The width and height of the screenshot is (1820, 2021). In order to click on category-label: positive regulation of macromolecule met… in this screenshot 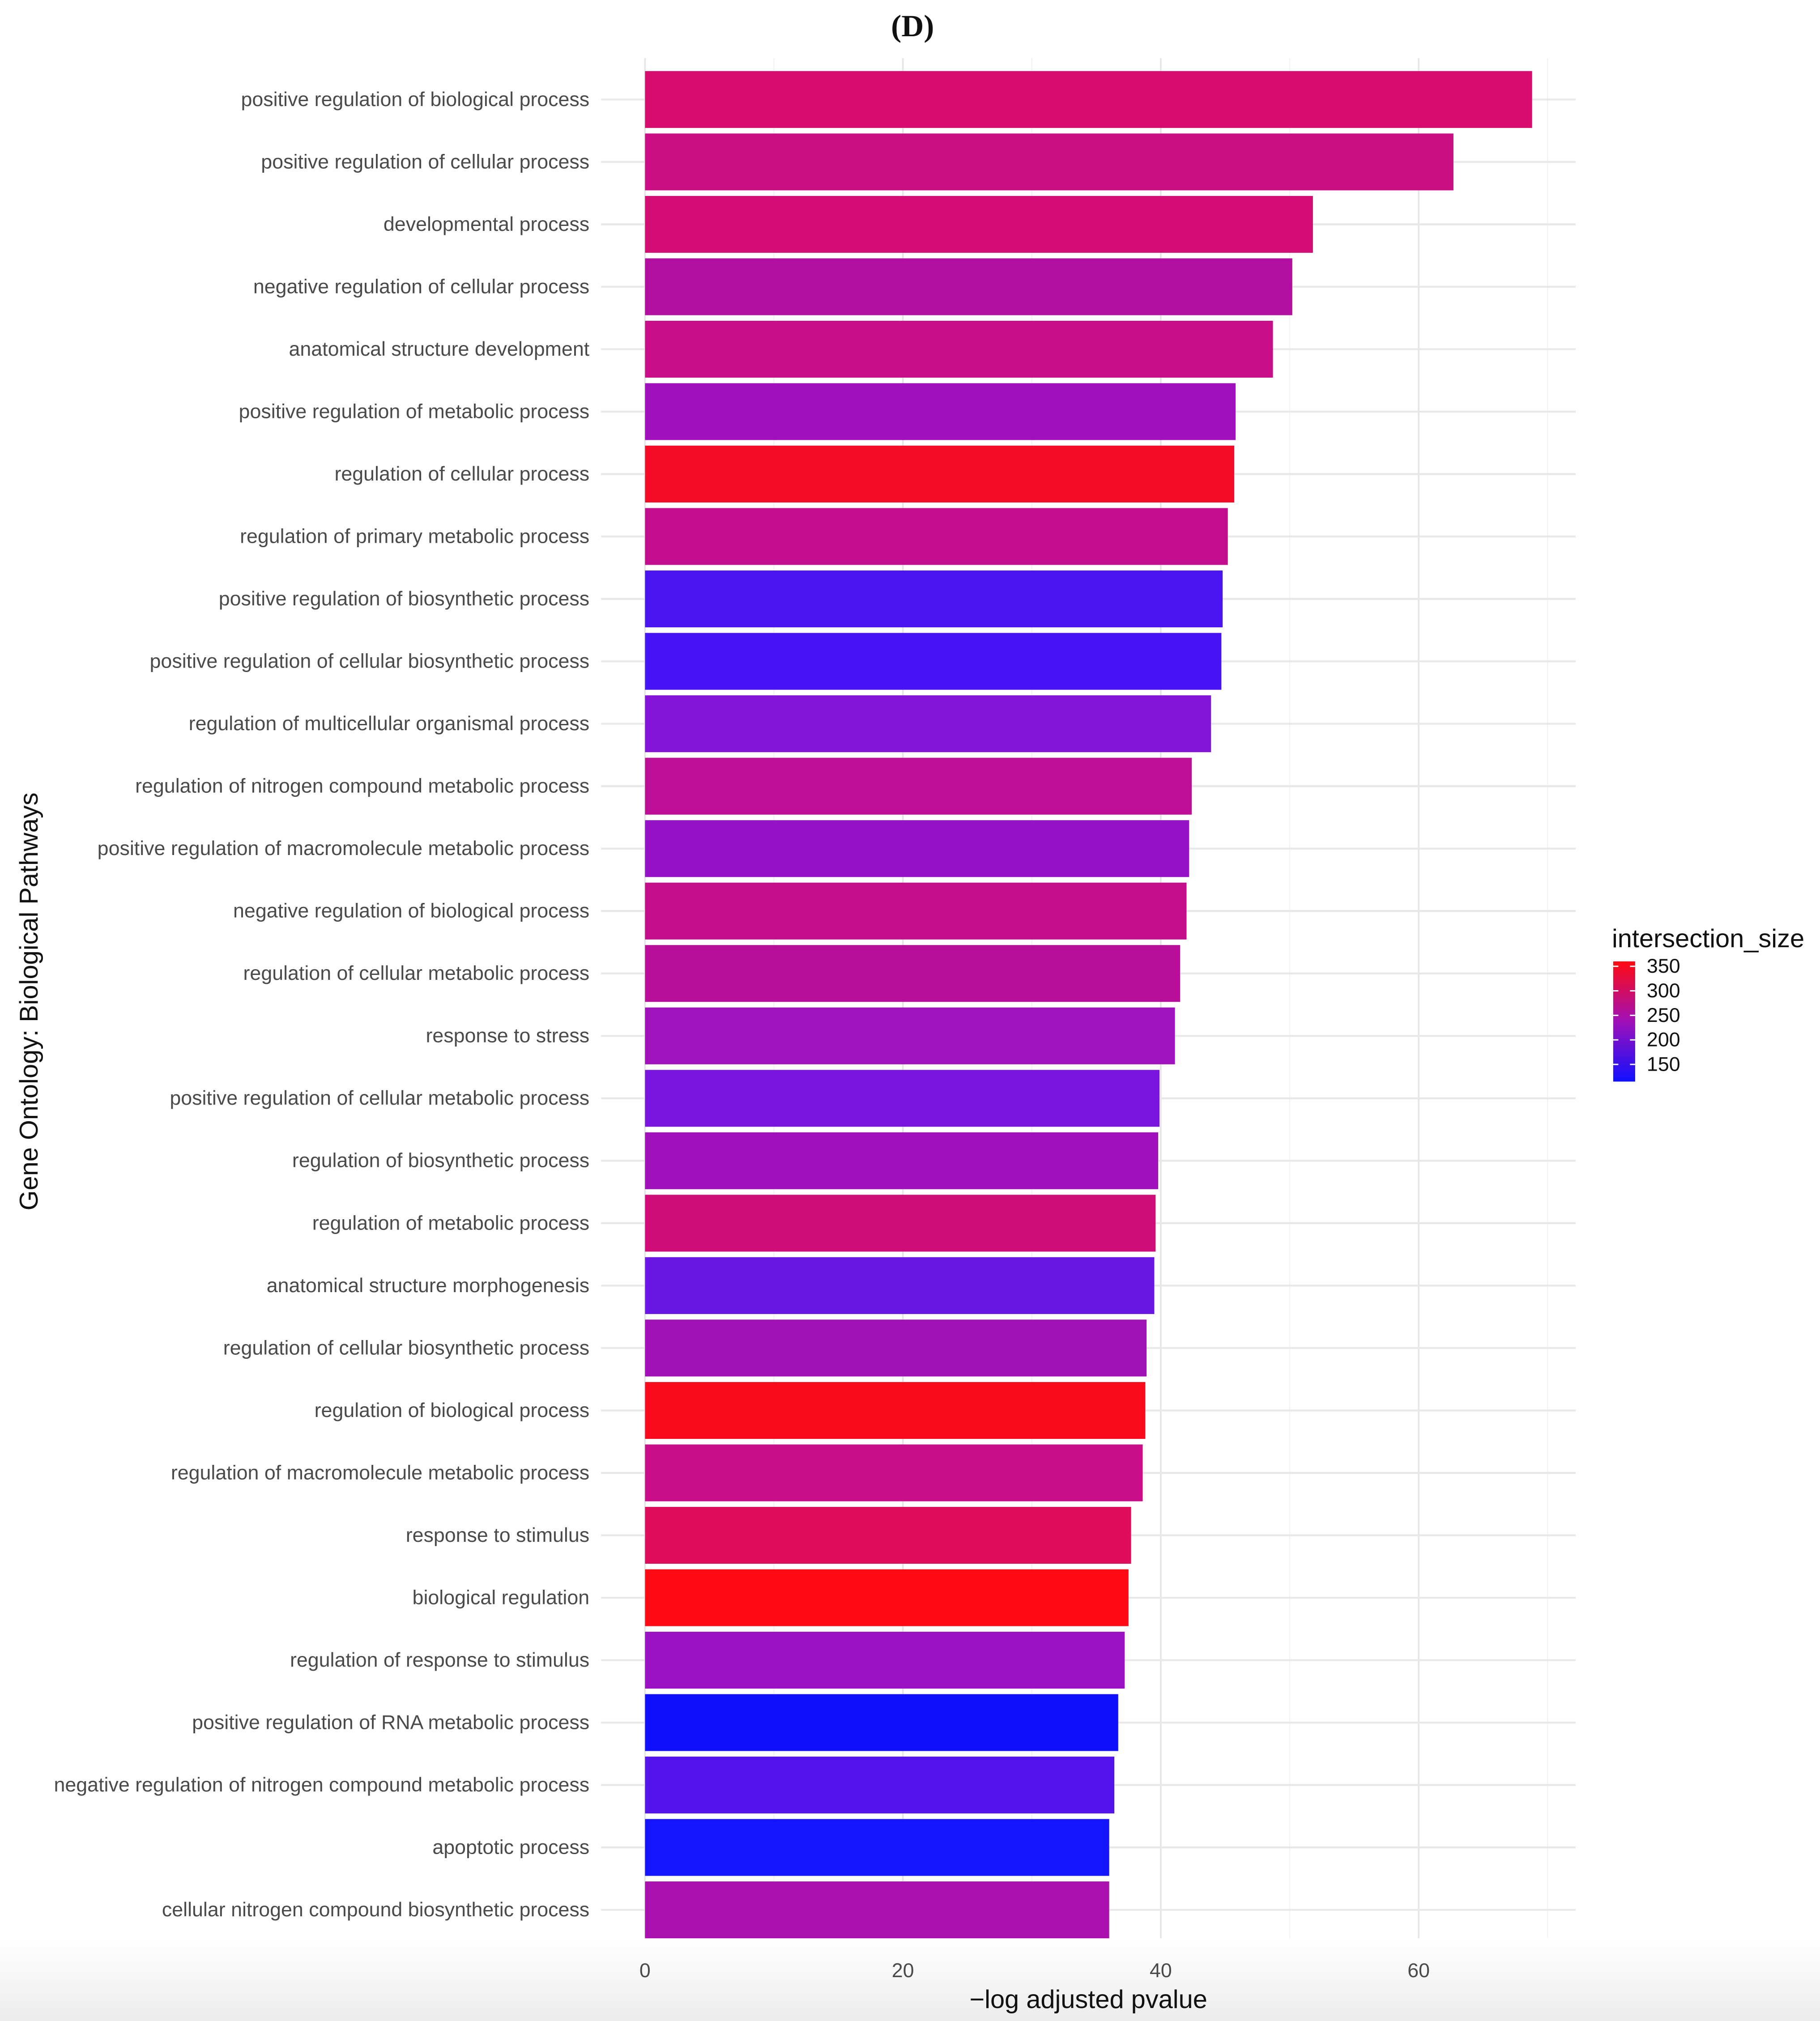, I will do `click(344, 848)`.